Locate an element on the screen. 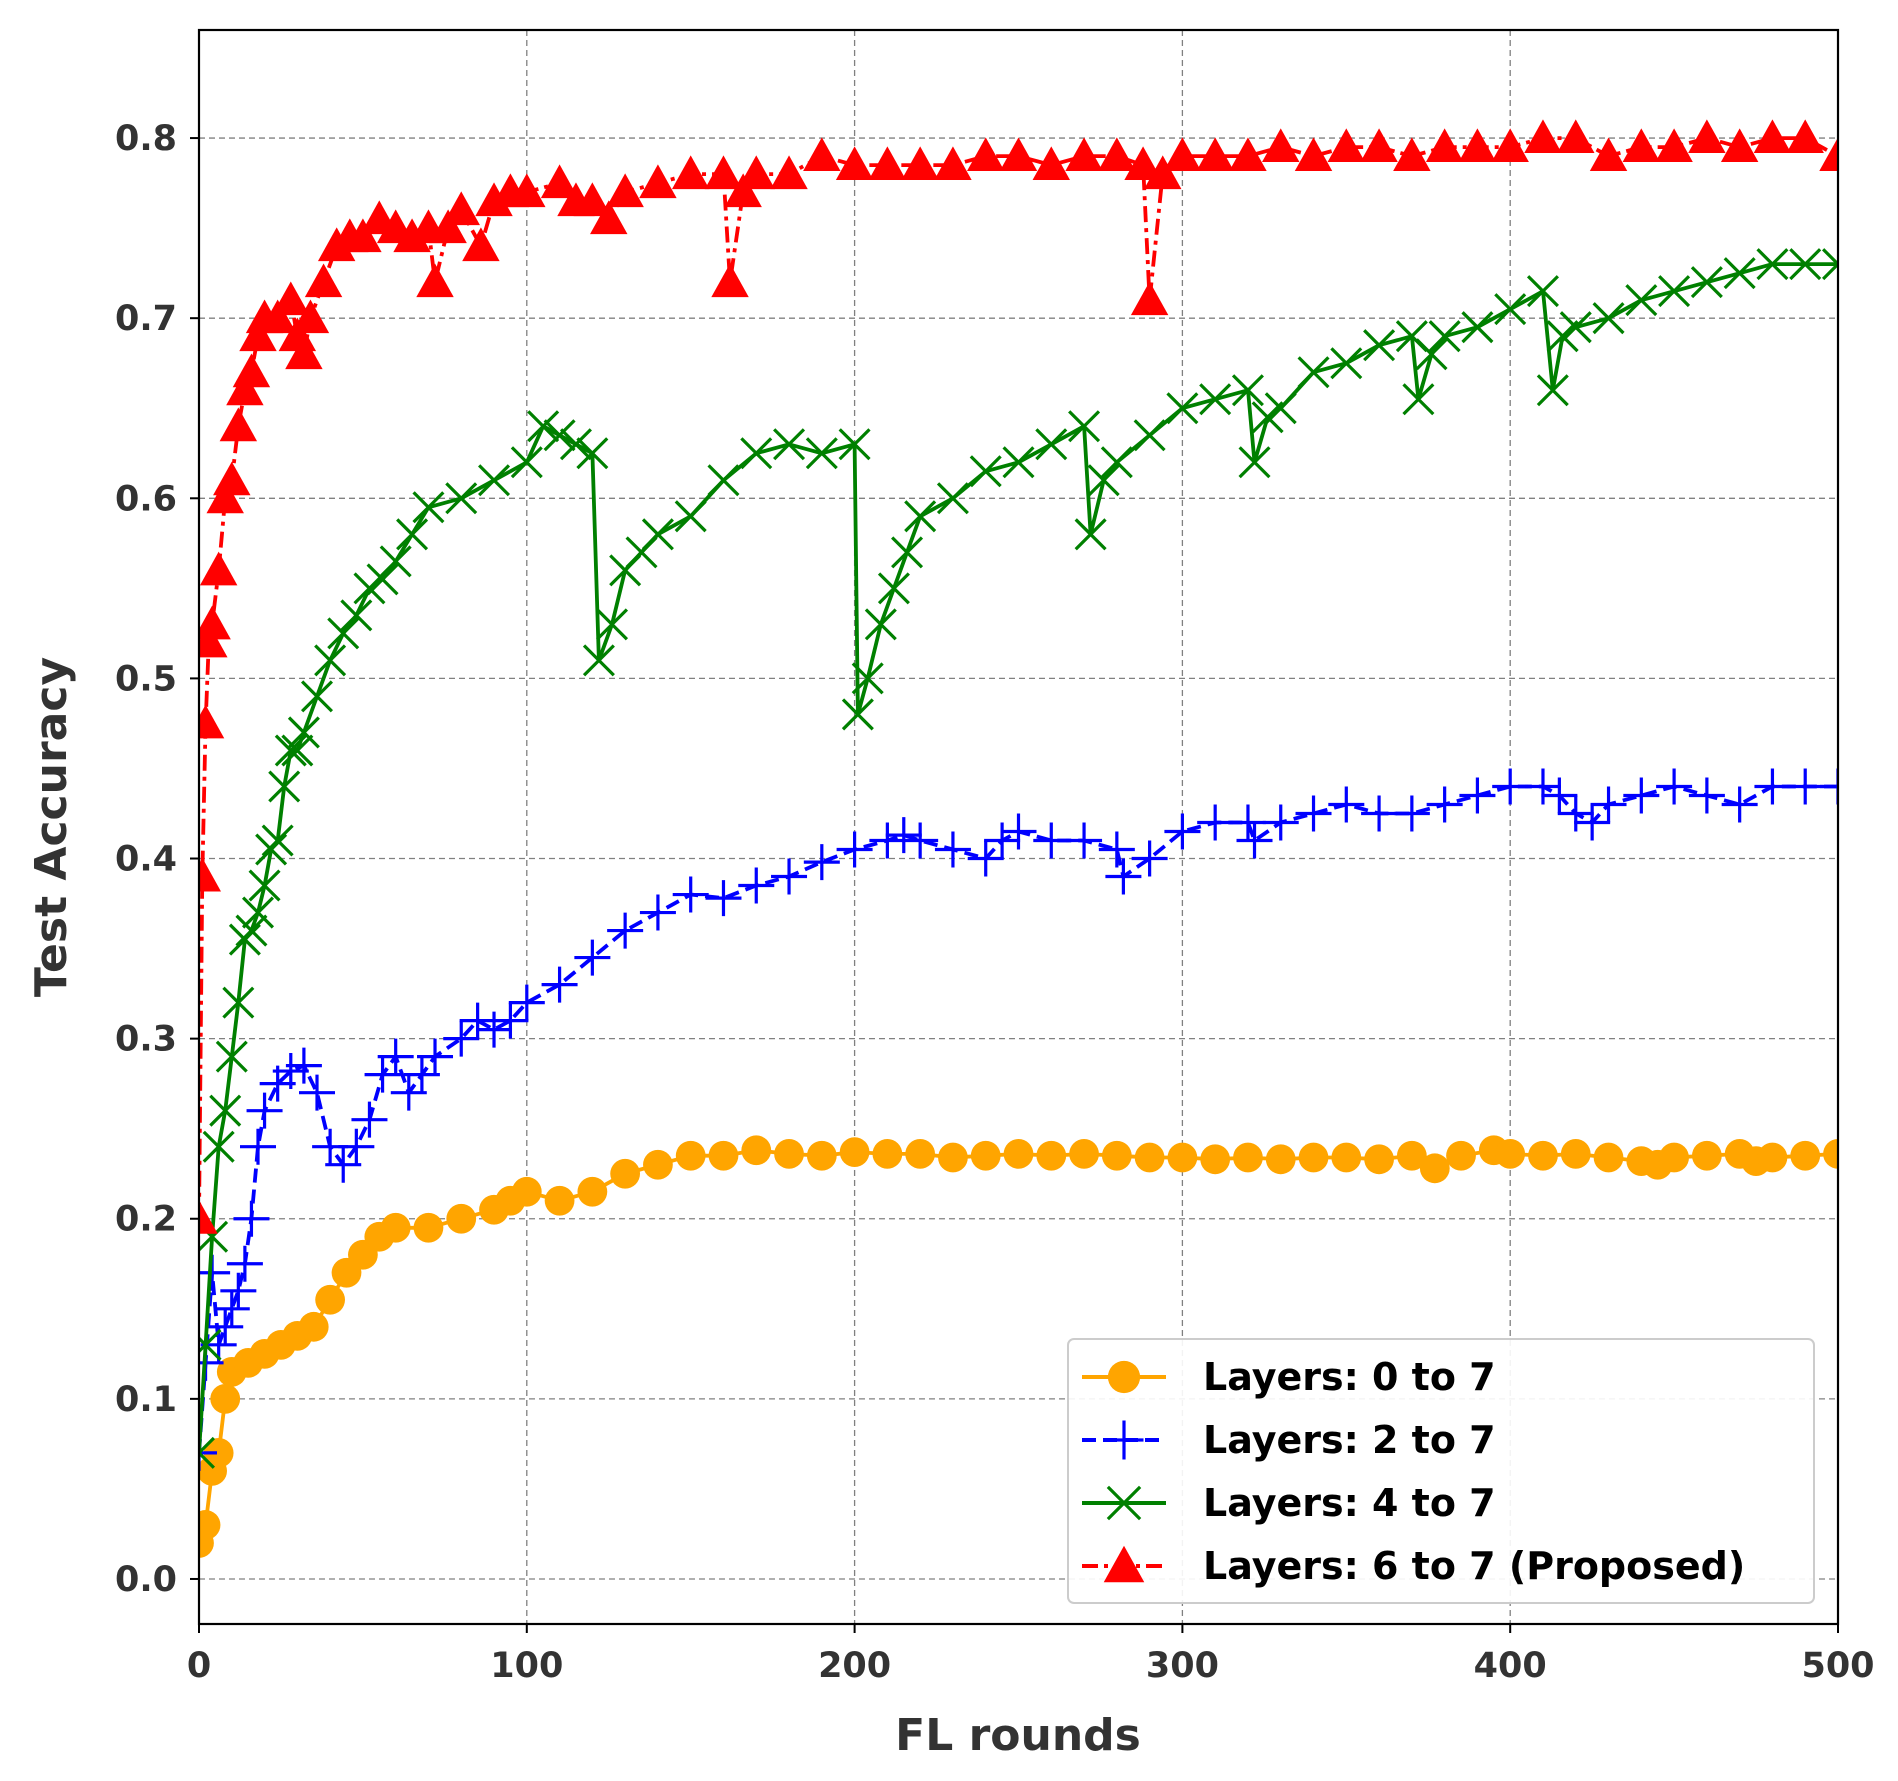 This screenshot has height=1781, width=1898. x-axis-label: FL rounds is located at coordinates (1018, 1735).